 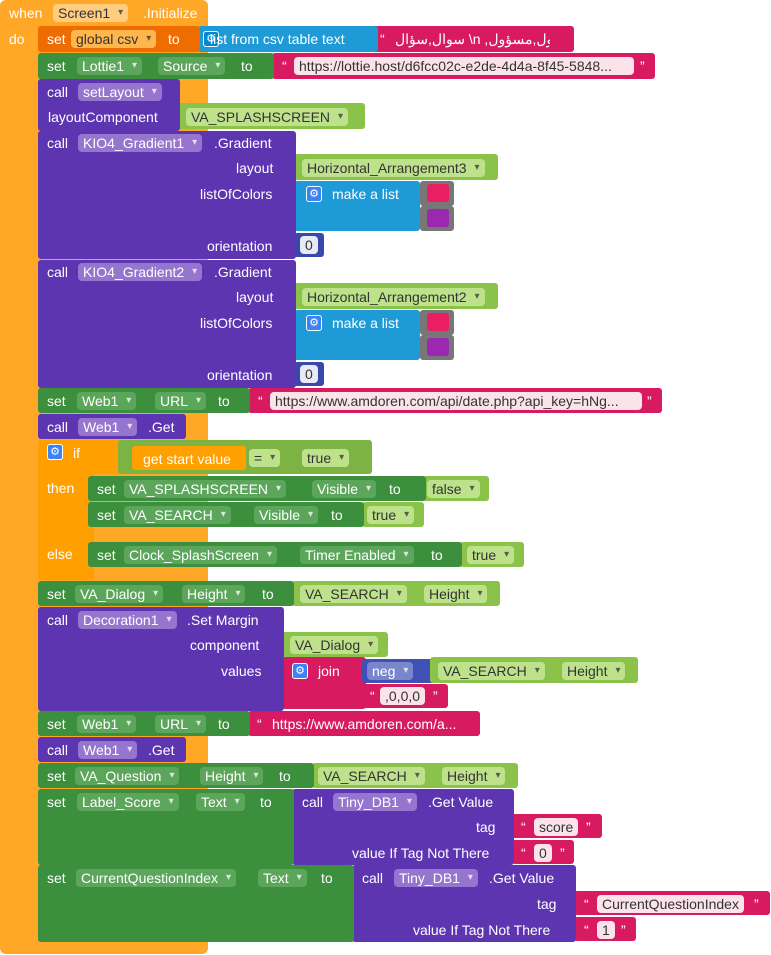 I want to click on equals-operator-dropdown: =, so click(x=265, y=458).